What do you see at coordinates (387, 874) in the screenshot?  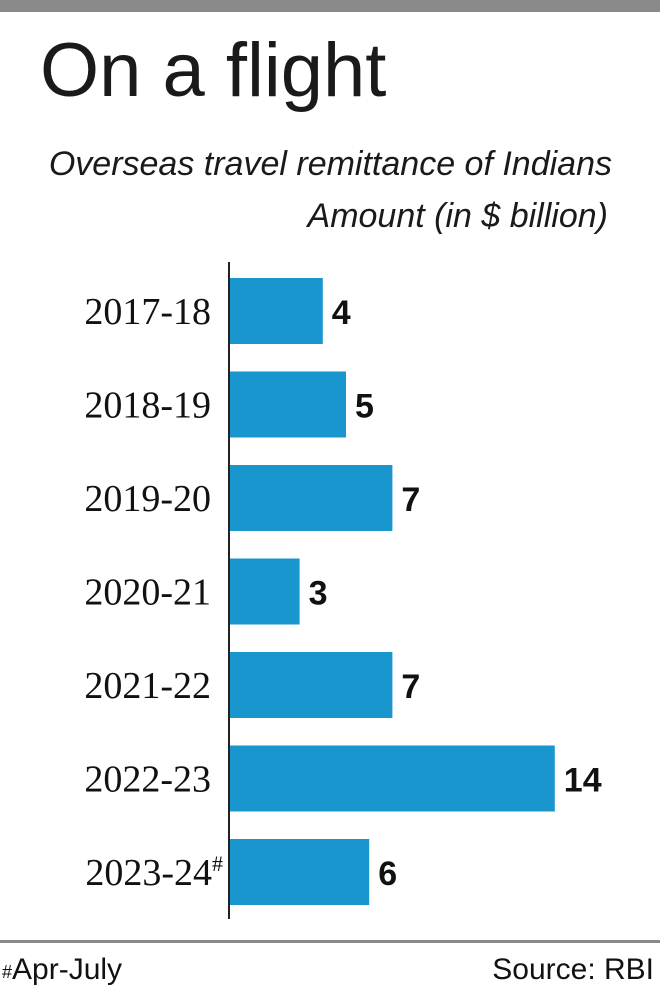 I see `data-label: 6` at bounding box center [387, 874].